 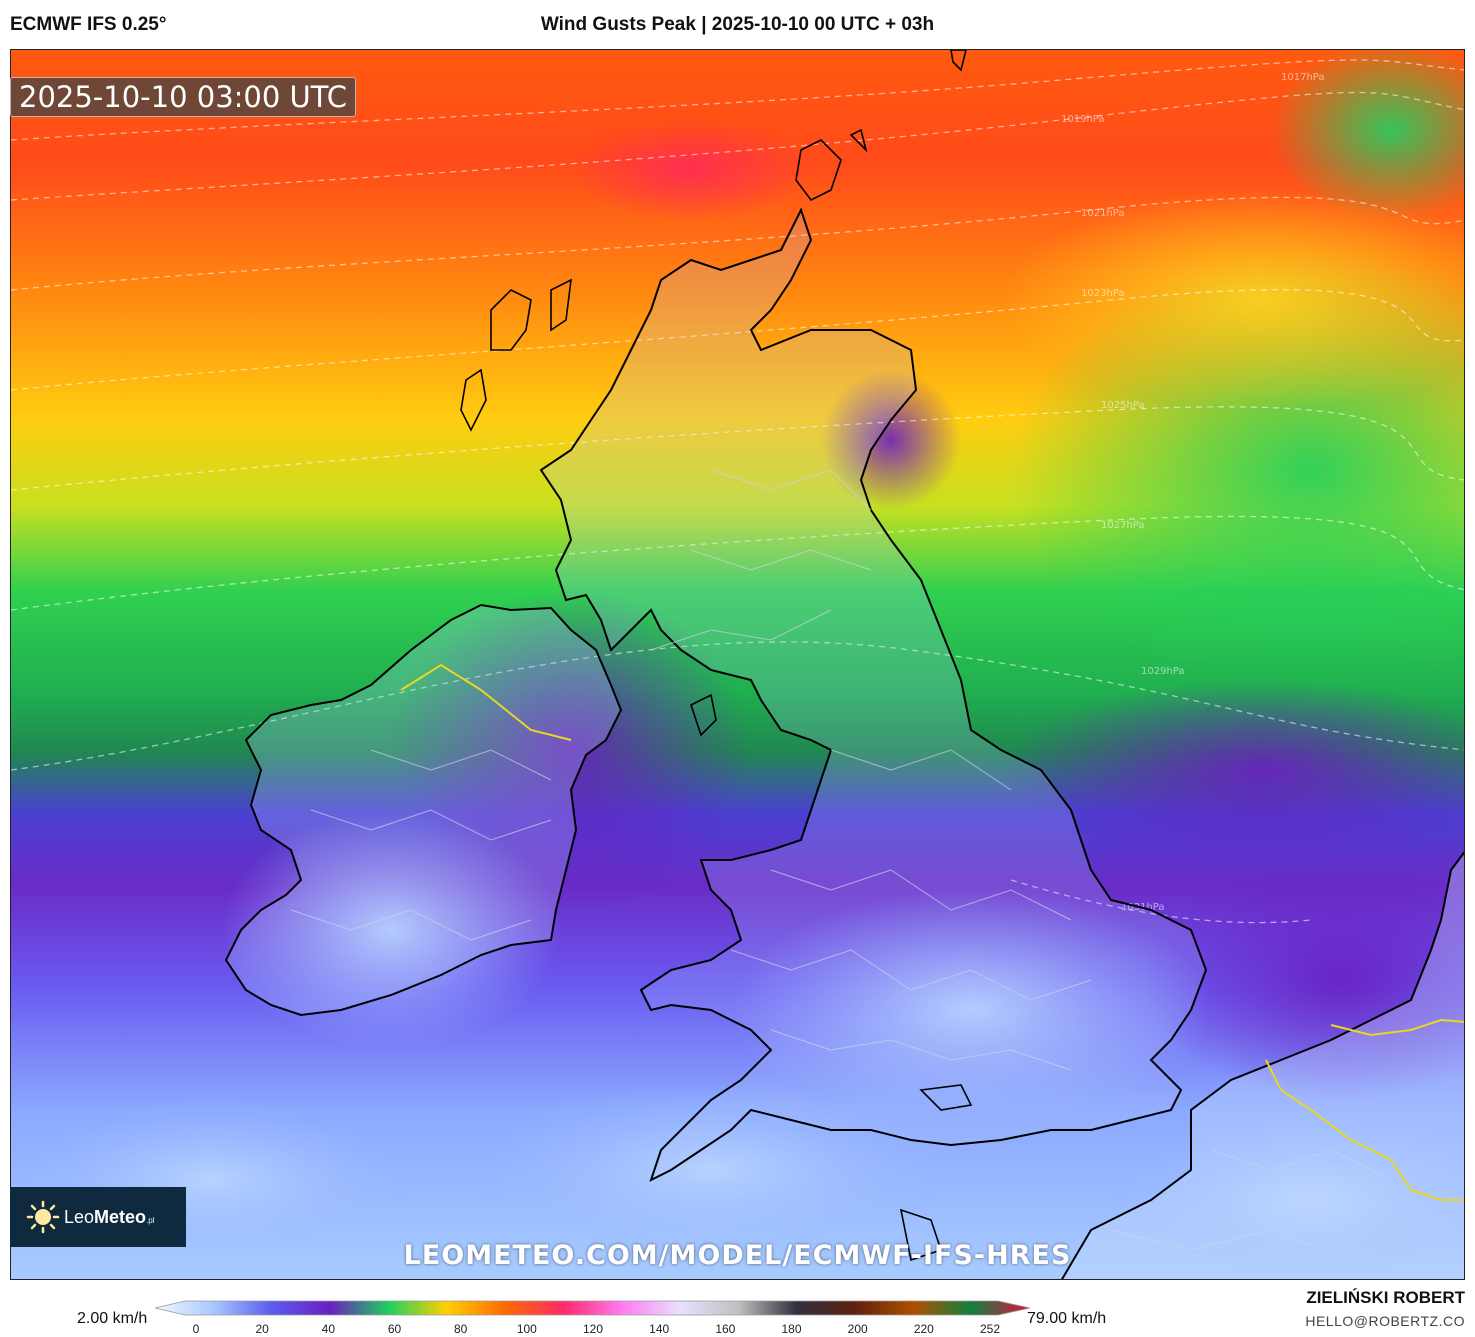 What do you see at coordinates (1385, 1321) in the screenshot?
I see `author-email: HELLO@ROBERTZ.CO` at bounding box center [1385, 1321].